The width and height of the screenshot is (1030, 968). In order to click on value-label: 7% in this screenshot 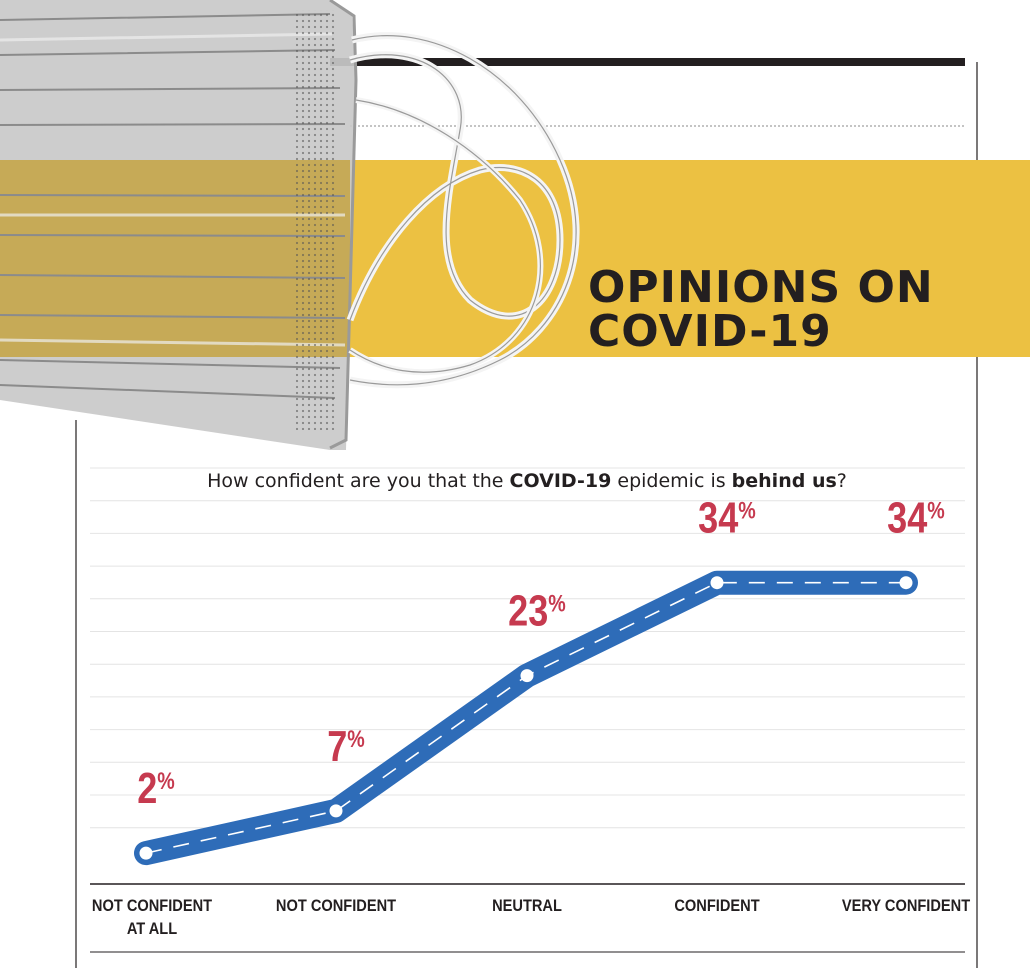, I will do `click(346, 746)`.